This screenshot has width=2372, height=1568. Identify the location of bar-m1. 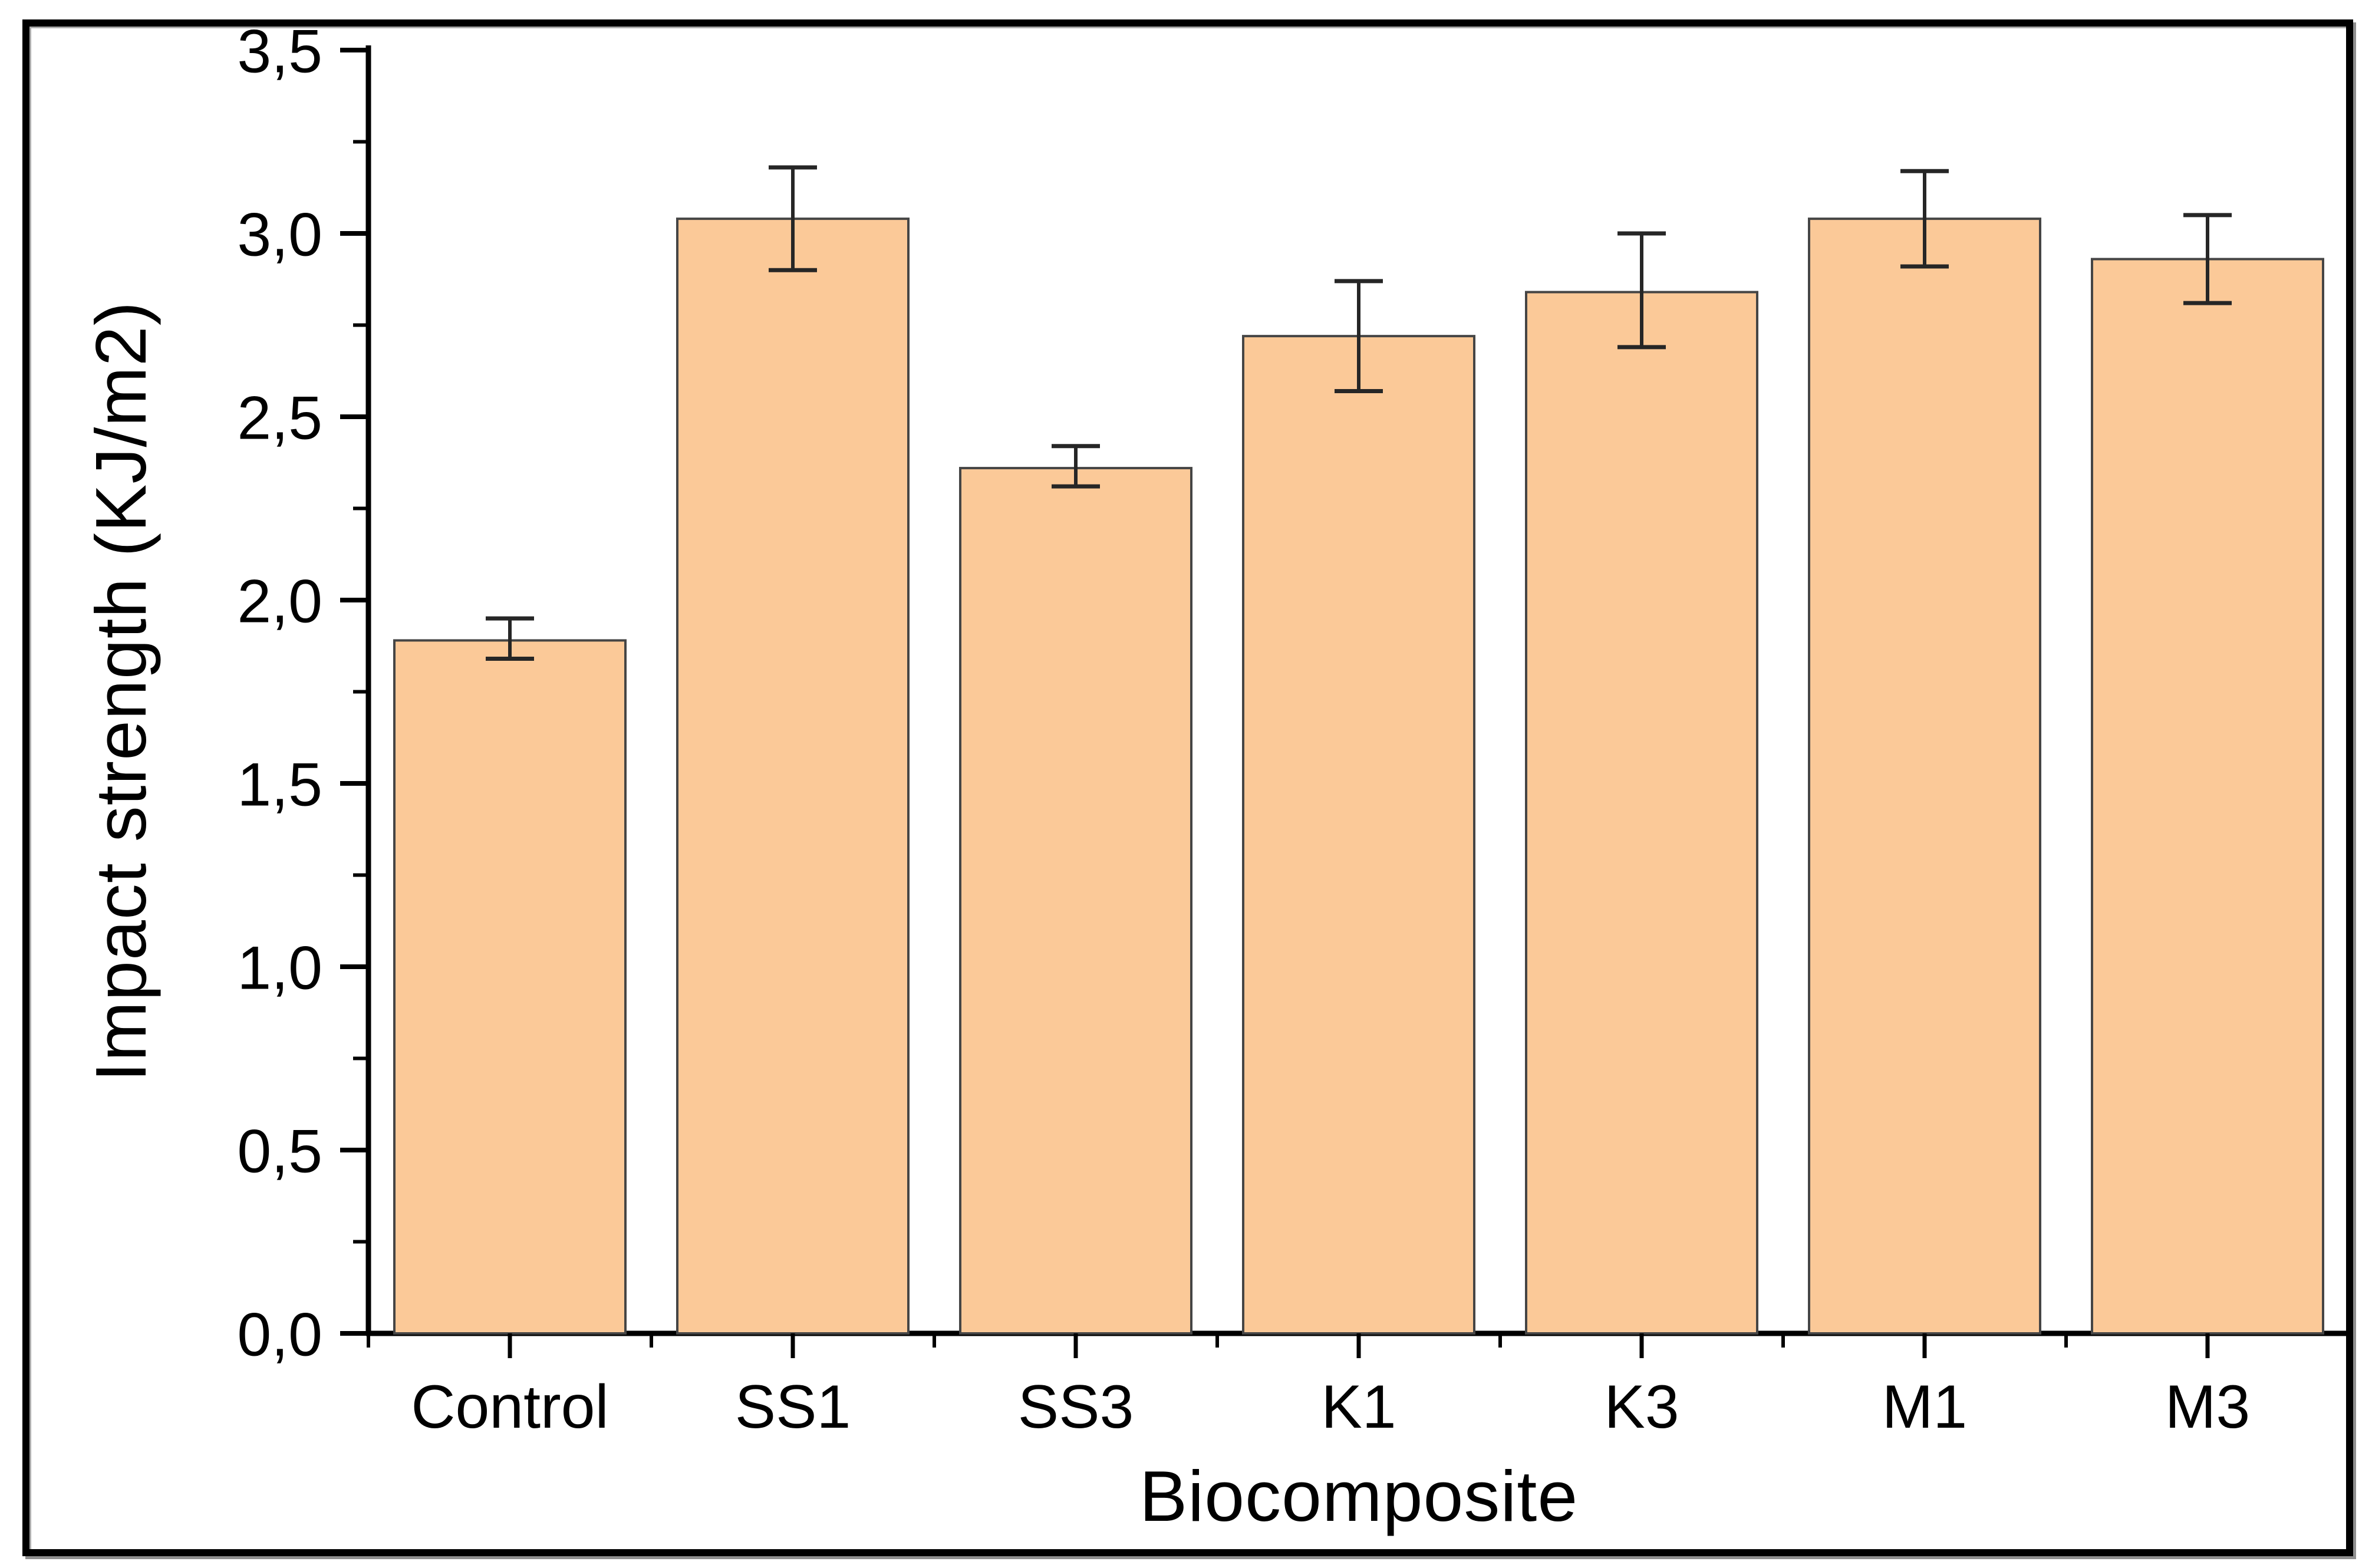
(1925, 776).